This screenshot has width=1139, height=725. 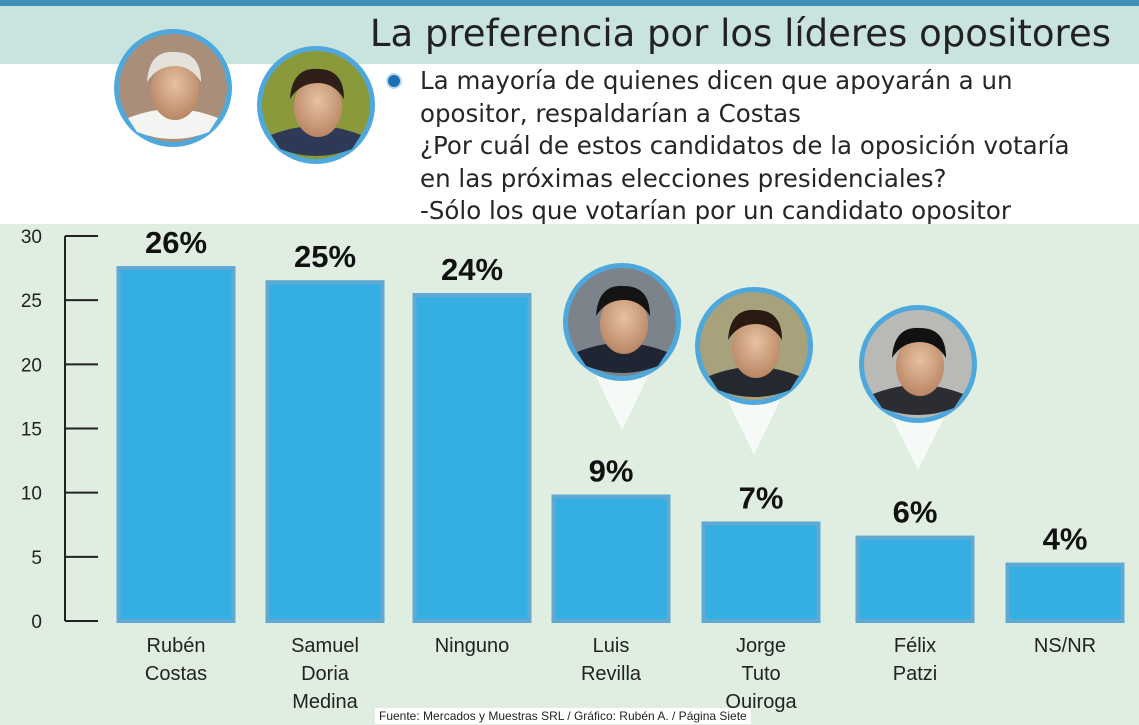 What do you see at coordinates (761, 702) in the screenshot?
I see `category-label: Quiroga` at bounding box center [761, 702].